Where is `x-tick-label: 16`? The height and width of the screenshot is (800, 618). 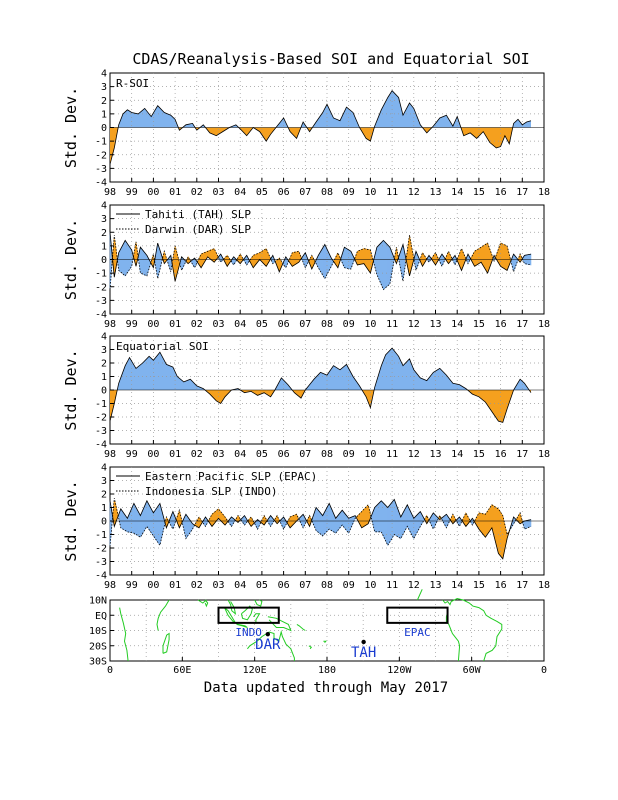 x-tick-label: 16 is located at coordinates (501, 324).